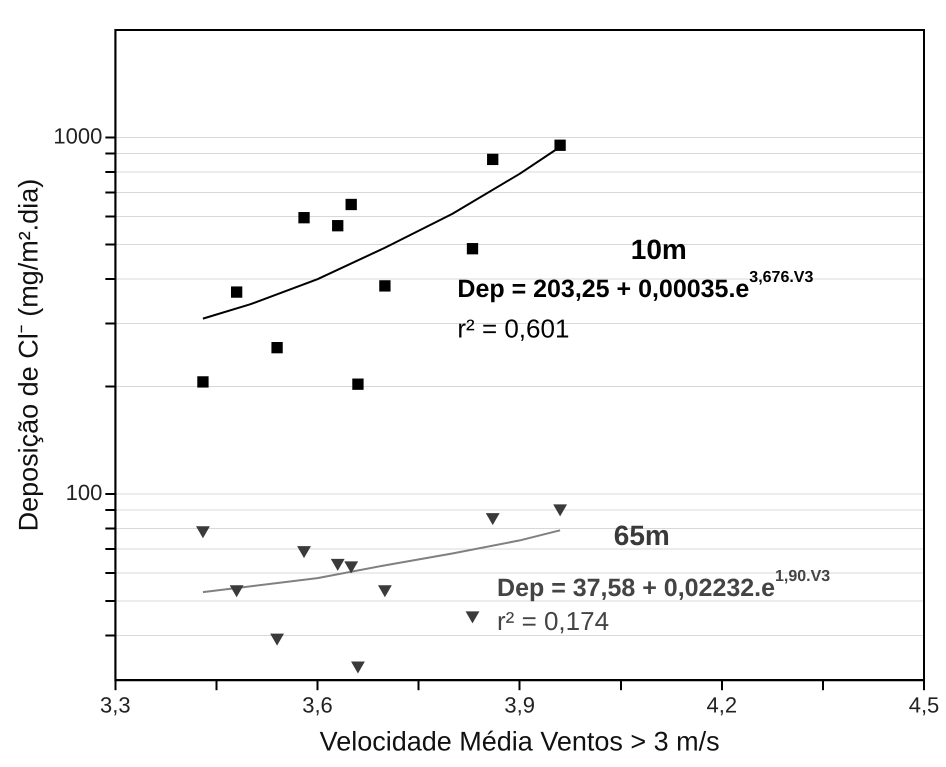 Image resolution: width=946 pixels, height=767 pixels. What do you see at coordinates (29, 355) in the screenshot?
I see `y-axis-title: Deposição de Cl⁻ (mg/m².dia)` at bounding box center [29, 355].